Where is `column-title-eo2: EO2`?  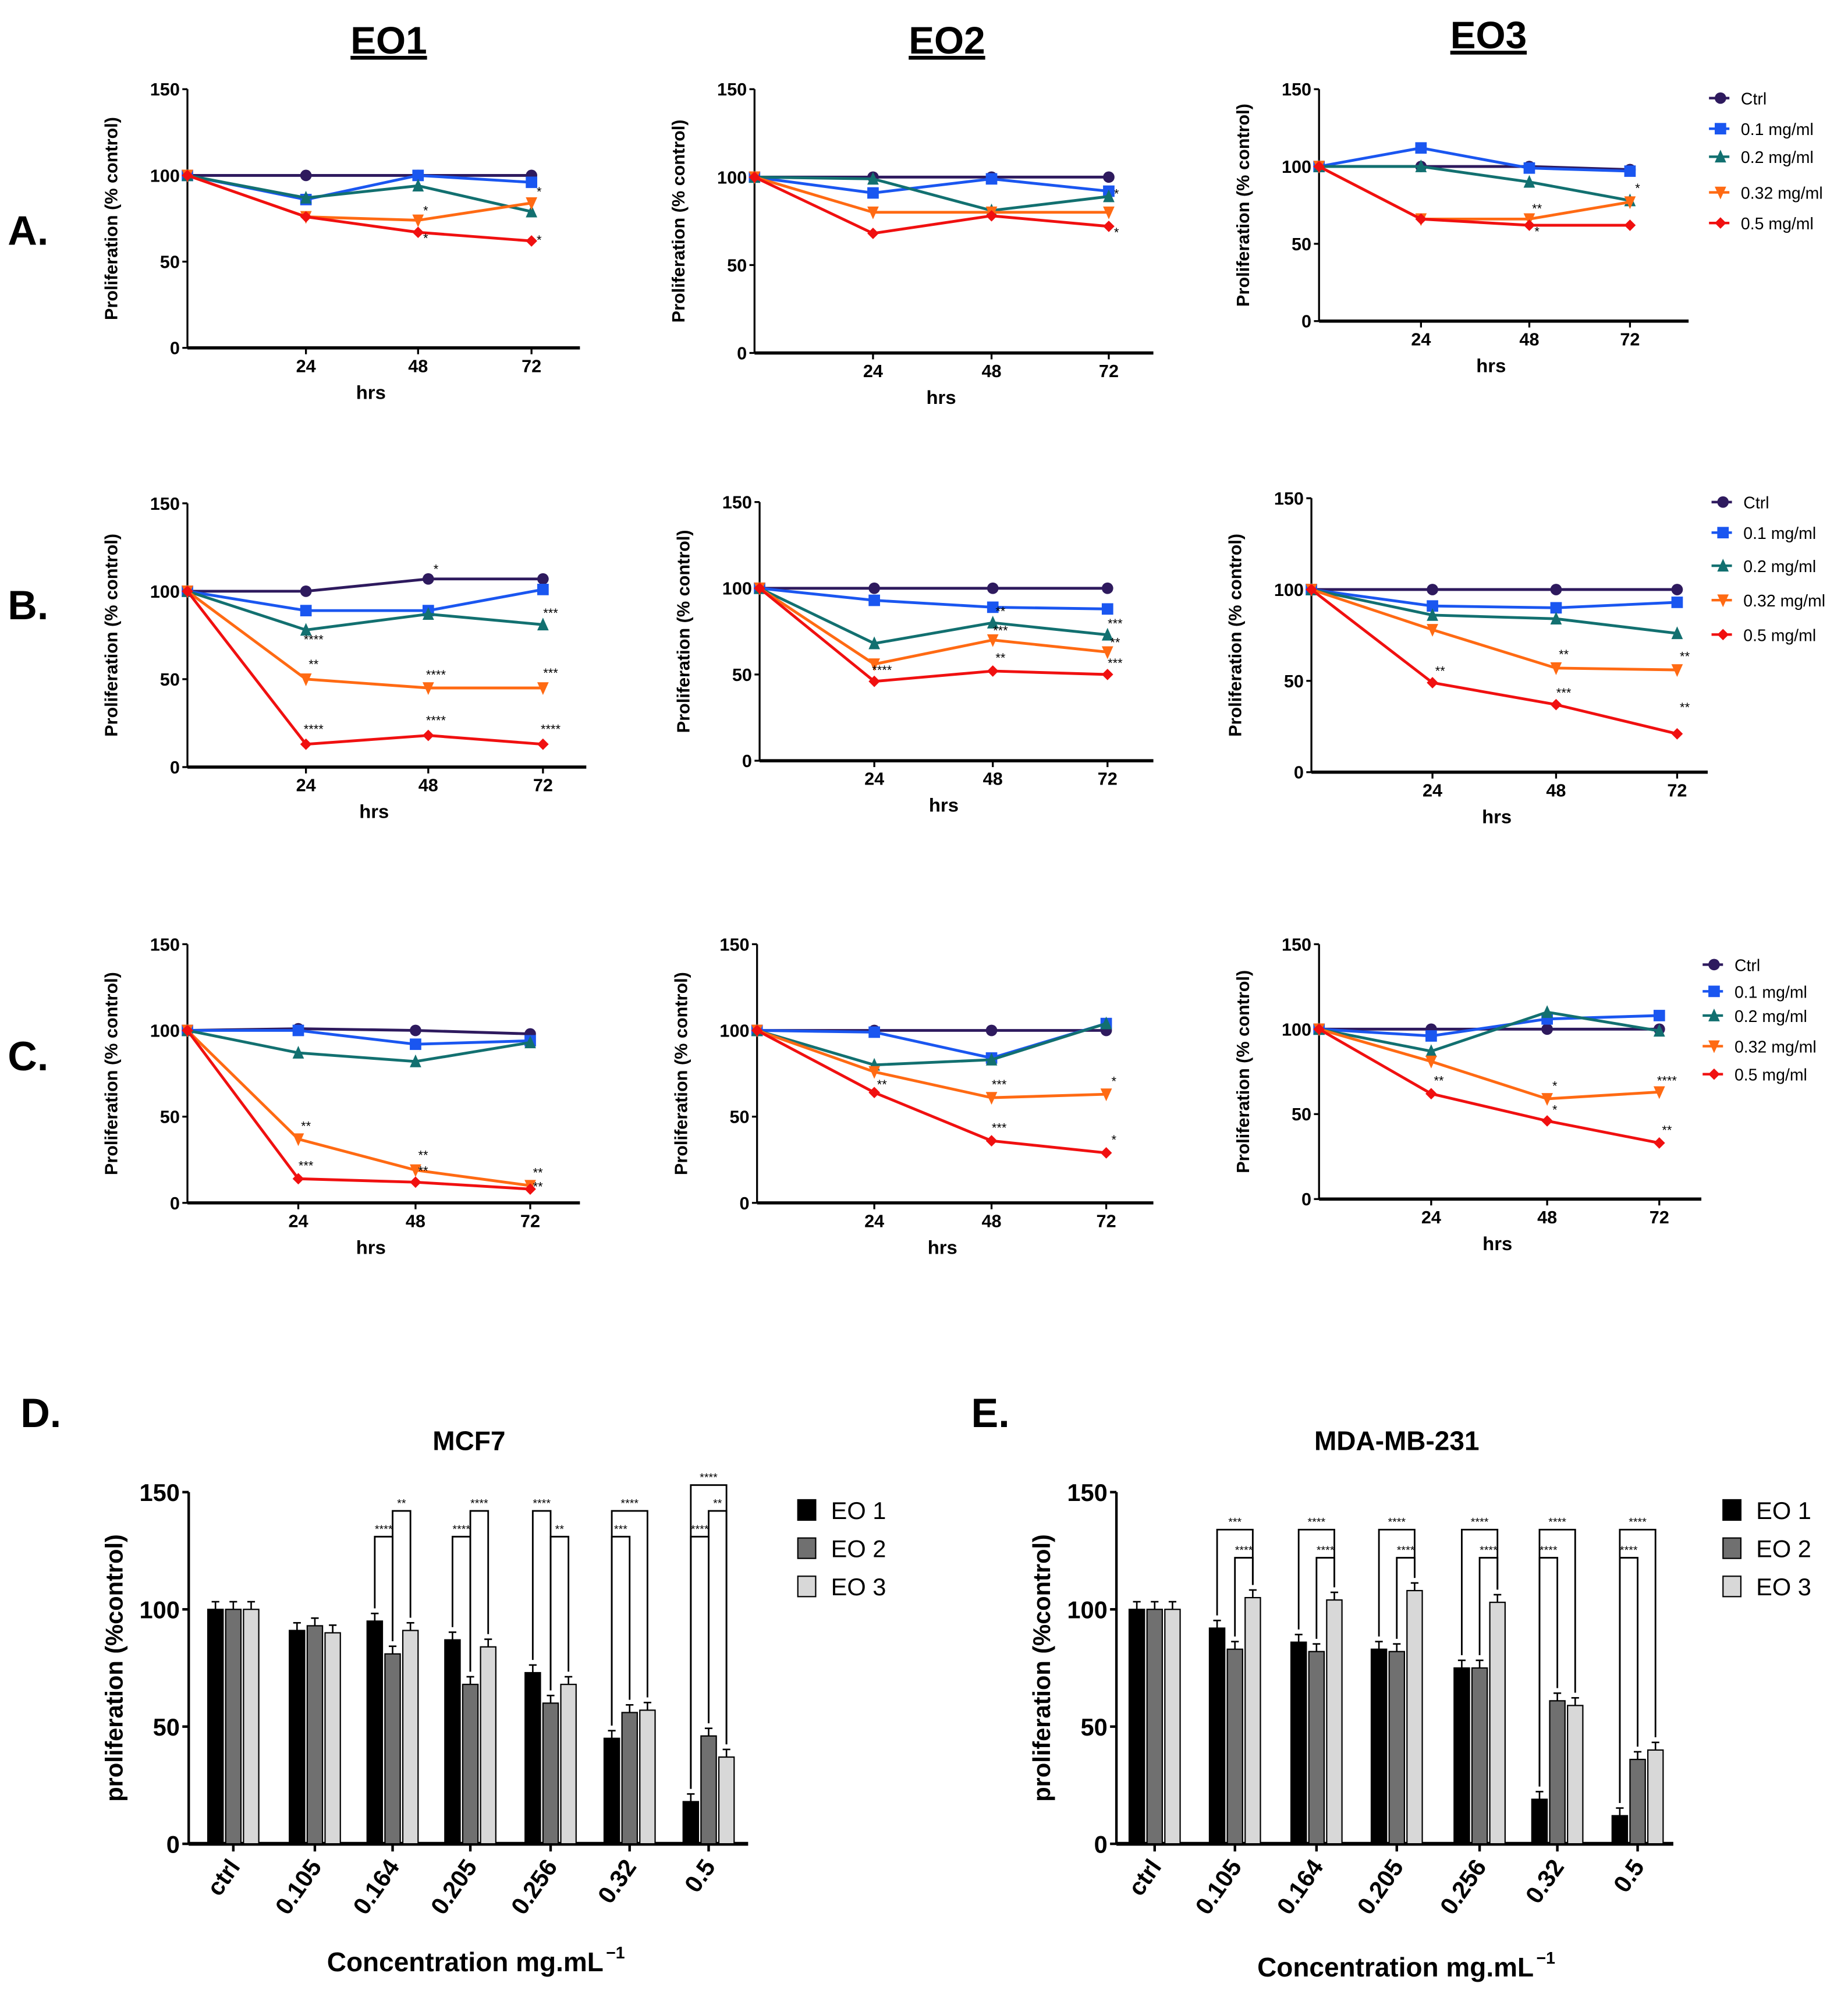
column-title-eo2: EO2 is located at coordinates (947, 40).